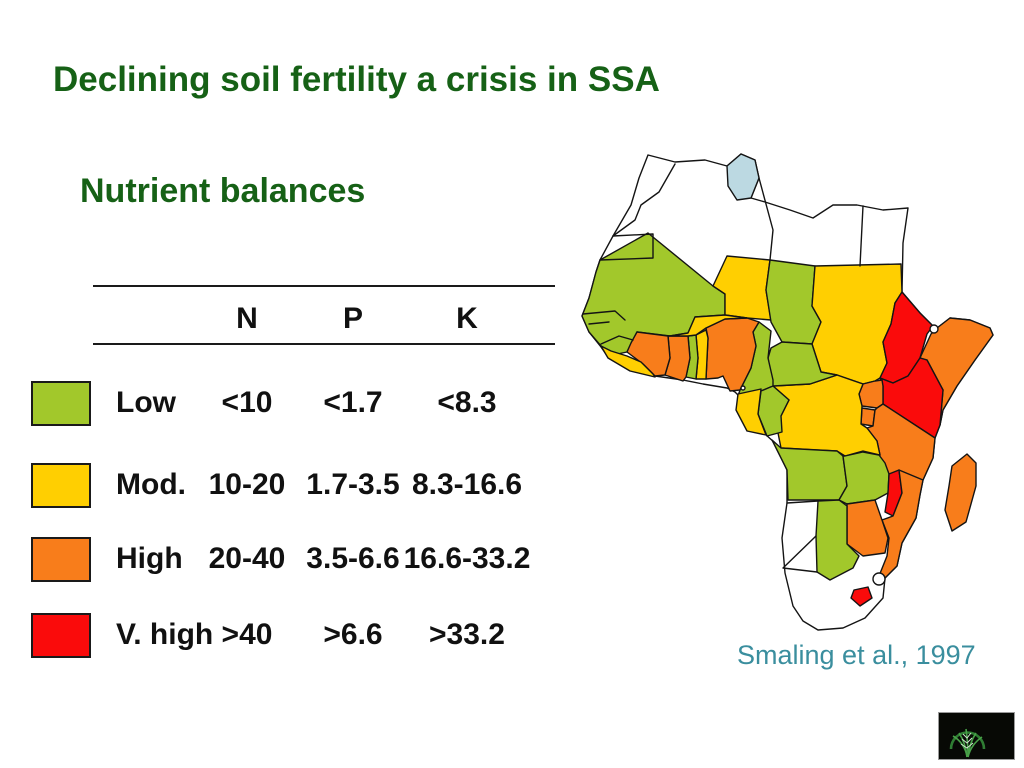  Describe the element at coordinates (356, 79) in the screenshot. I see `slide-title: Declining soil fertility a crisis in SSA` at that location.